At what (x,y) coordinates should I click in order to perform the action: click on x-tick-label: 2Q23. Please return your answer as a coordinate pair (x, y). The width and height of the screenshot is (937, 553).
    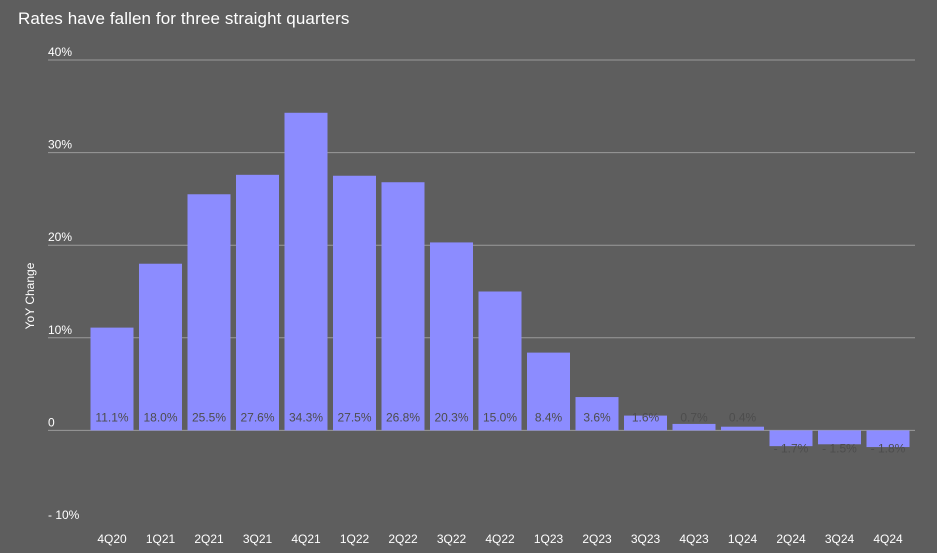
    Looking at the image, I should click on (597, 539).